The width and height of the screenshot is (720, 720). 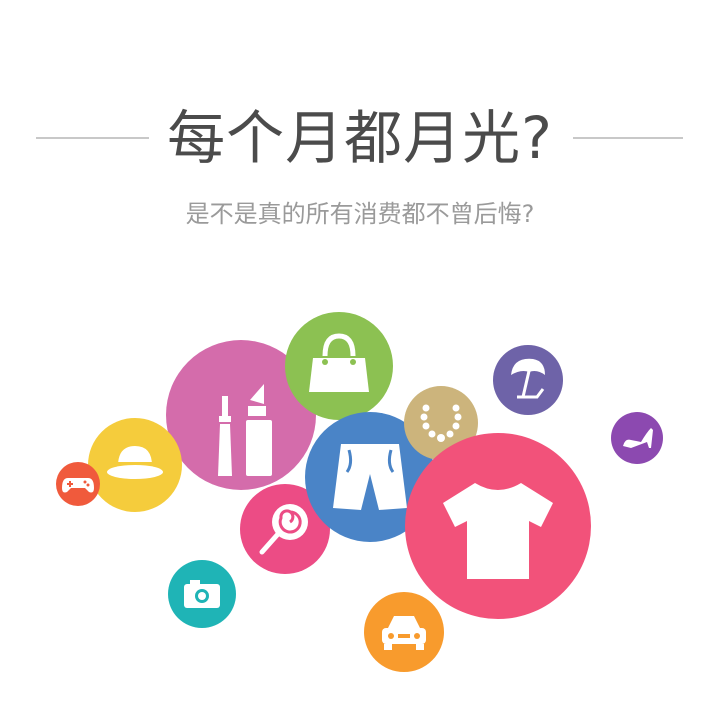 I want to click on tshirt-bubble, so click(x=498, y=526).